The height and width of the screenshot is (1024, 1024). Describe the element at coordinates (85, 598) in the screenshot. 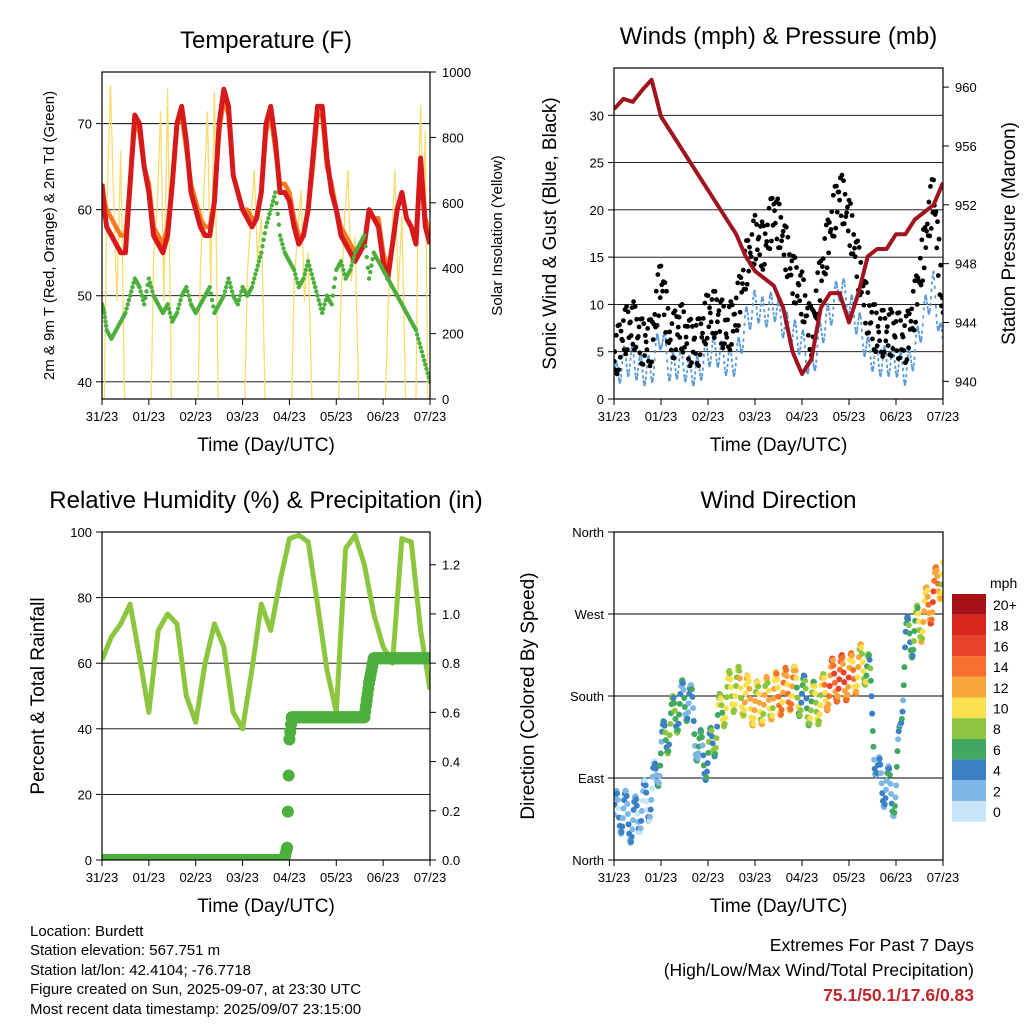

I see `y-tick-label: 80` at that location.